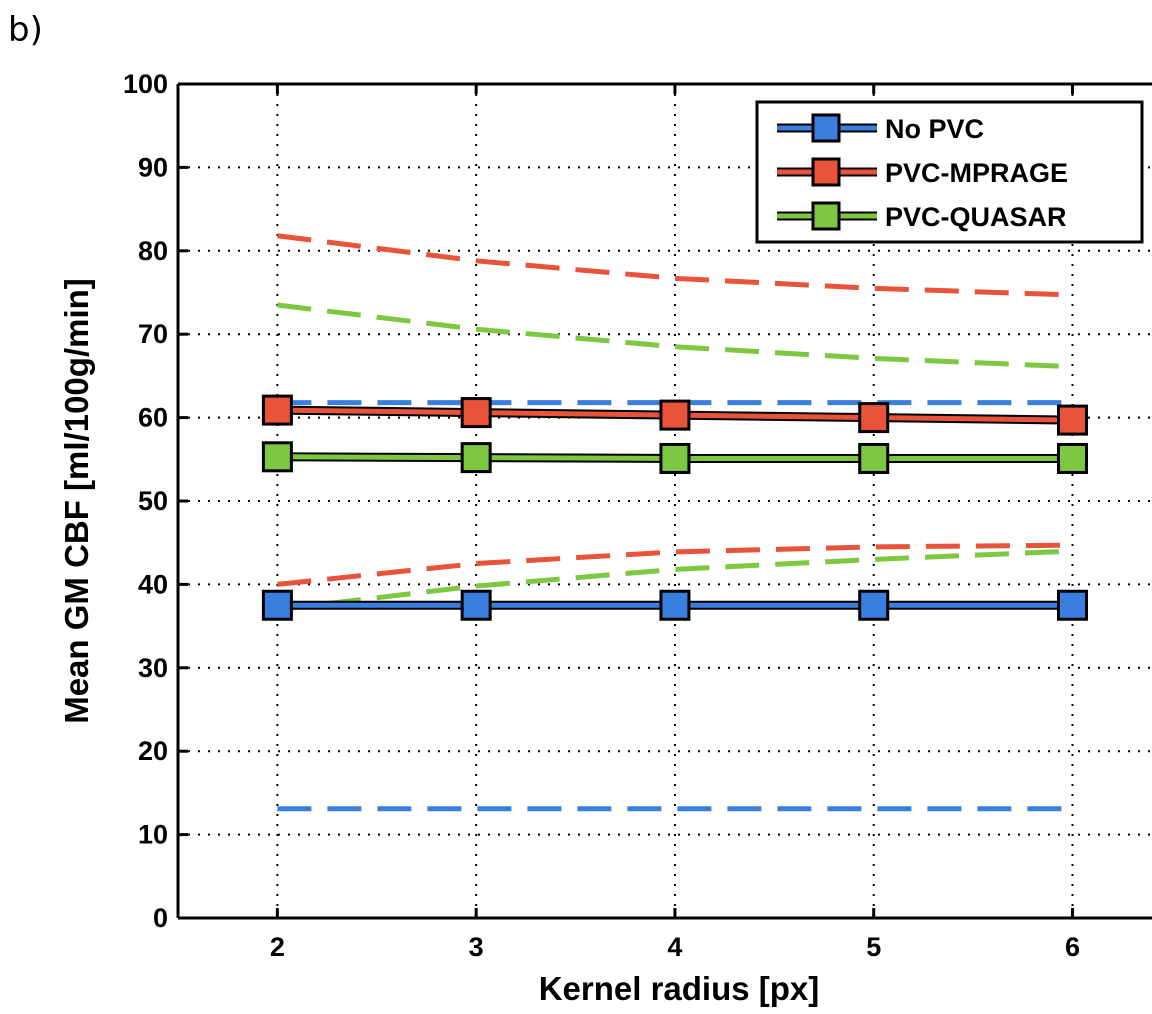  Describe the element at coordinates (153, 501) in the screenshot. I see `y-tick-label: 50` at that location.